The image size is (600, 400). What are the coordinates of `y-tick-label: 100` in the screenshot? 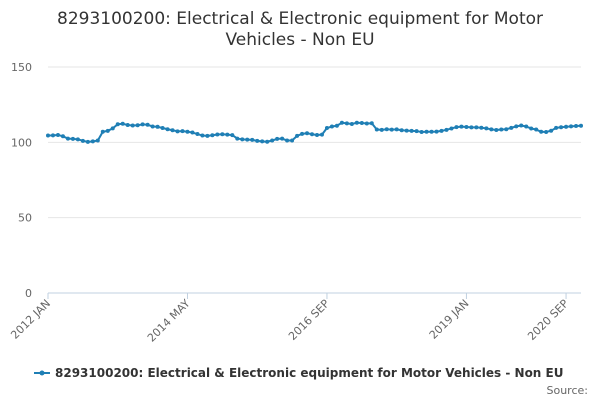 It's located at (21, 142).